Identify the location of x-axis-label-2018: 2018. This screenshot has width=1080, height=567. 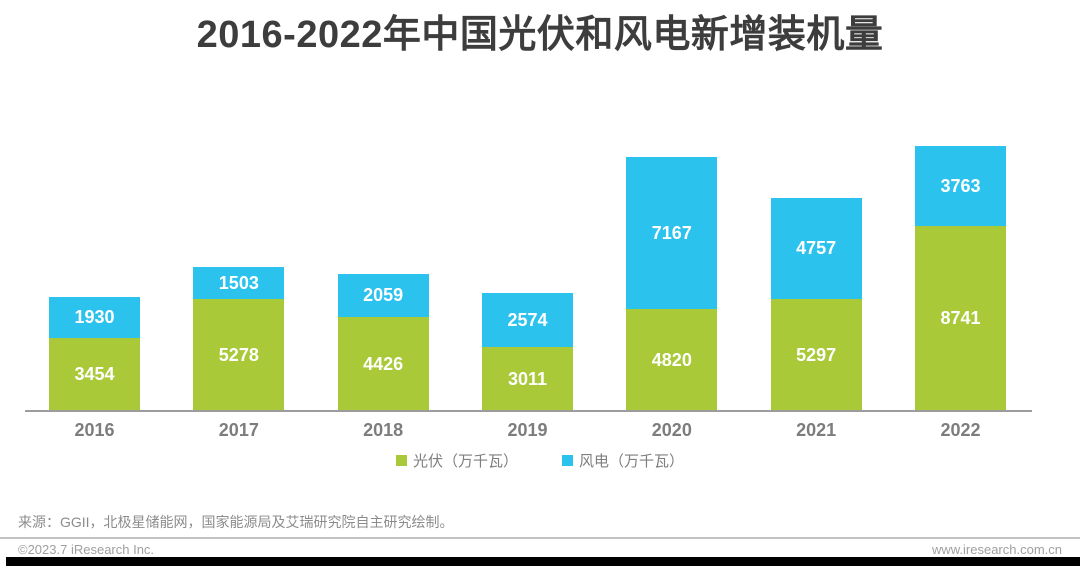
(383, 430).